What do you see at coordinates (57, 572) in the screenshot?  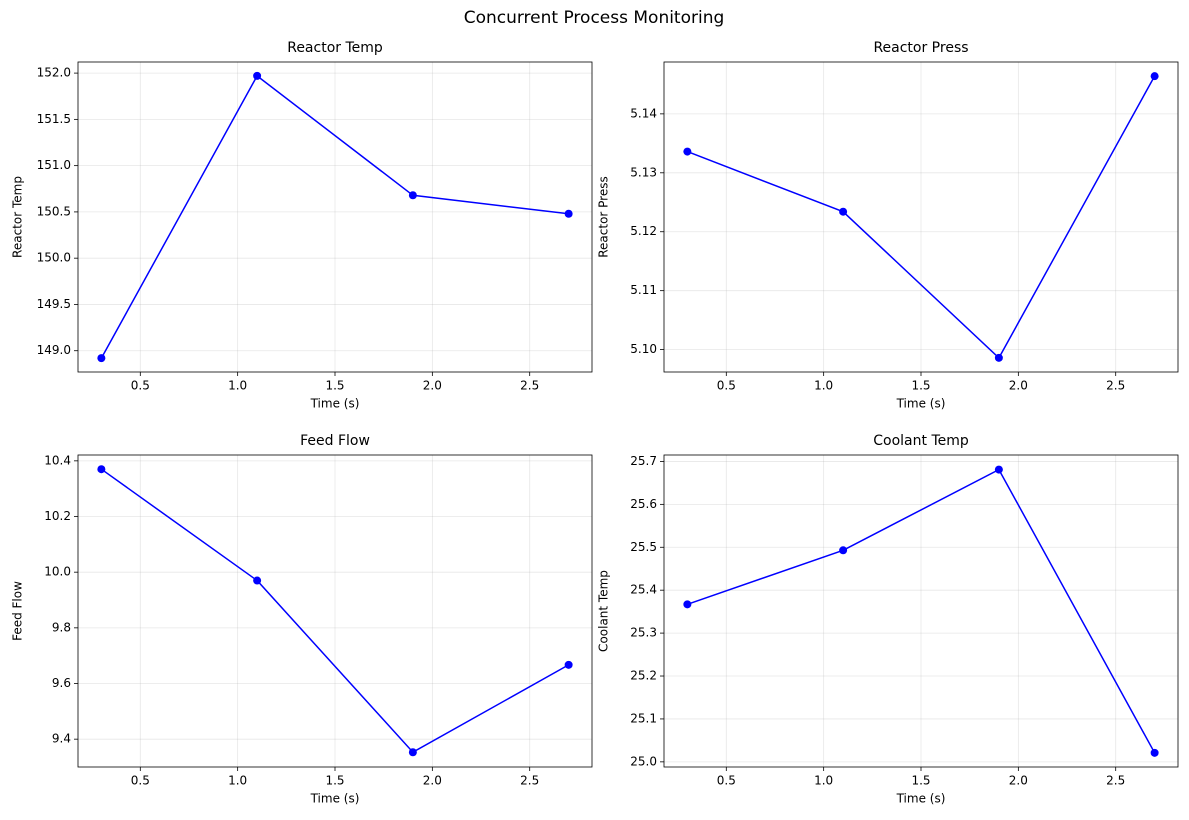 I see `y-tick-label: 10.0` at bounding box center [57, 572].